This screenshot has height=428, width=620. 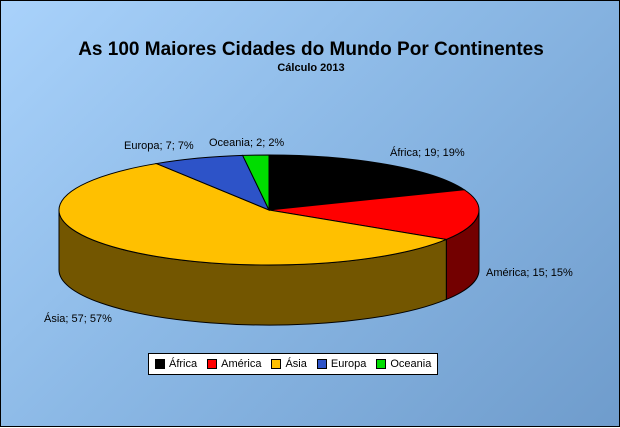 I want to click on legend: África América Ásia Europa Oceania, so click(x=293, y=364).